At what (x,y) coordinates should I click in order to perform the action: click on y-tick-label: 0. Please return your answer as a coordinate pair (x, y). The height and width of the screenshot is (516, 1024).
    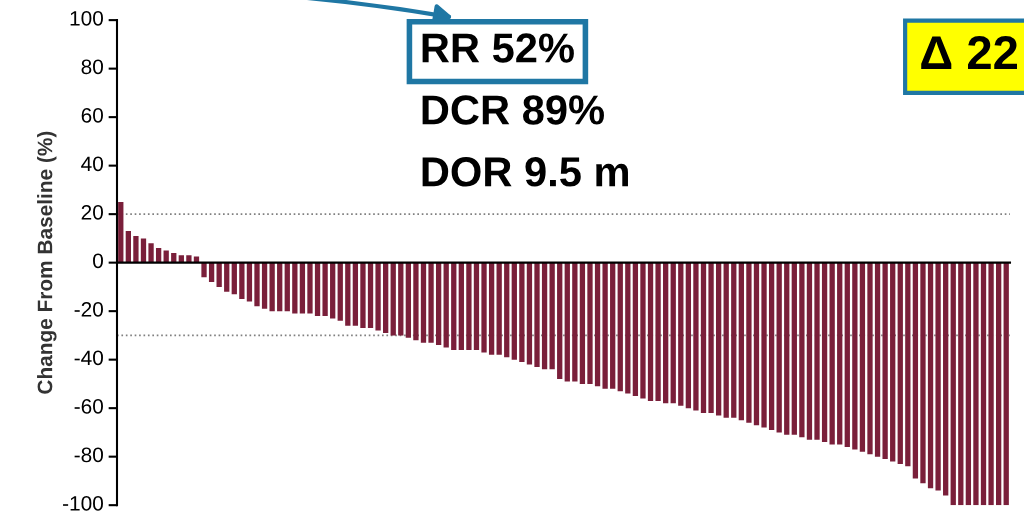
    Looking at the image, I should click on (98, 261).